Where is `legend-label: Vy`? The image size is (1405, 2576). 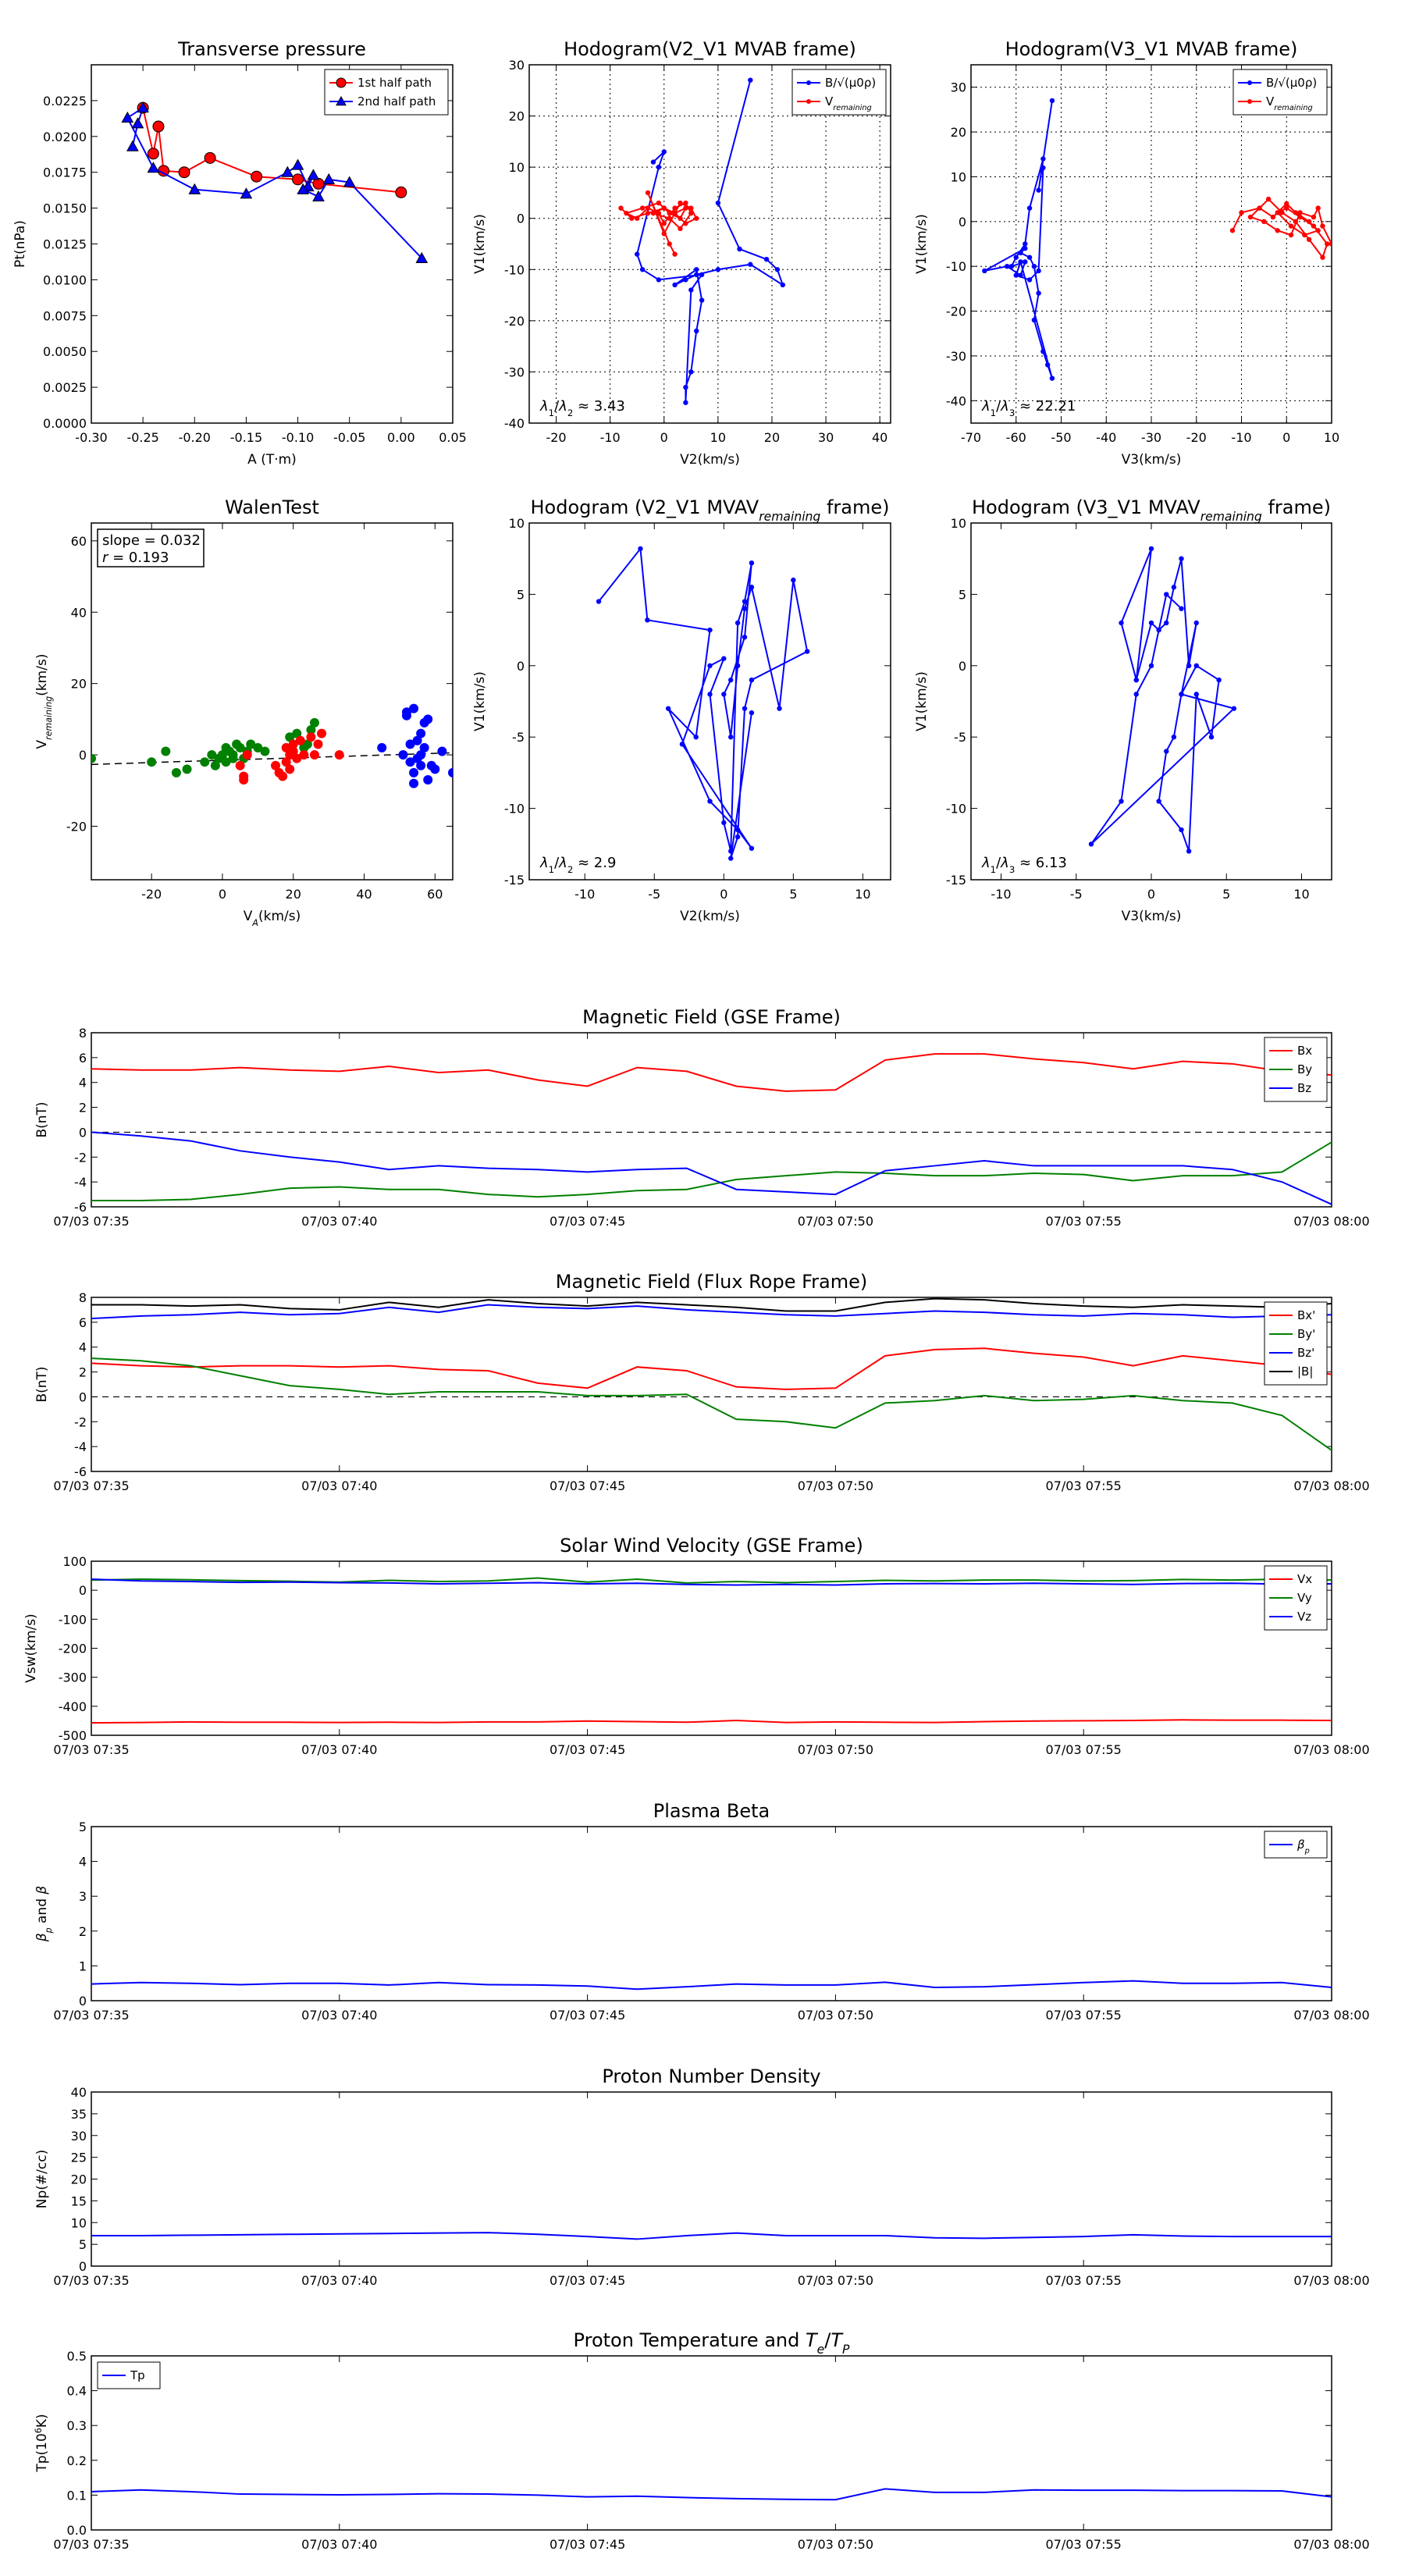 legend-label: Vy is located at coordinates (1304, 1598).